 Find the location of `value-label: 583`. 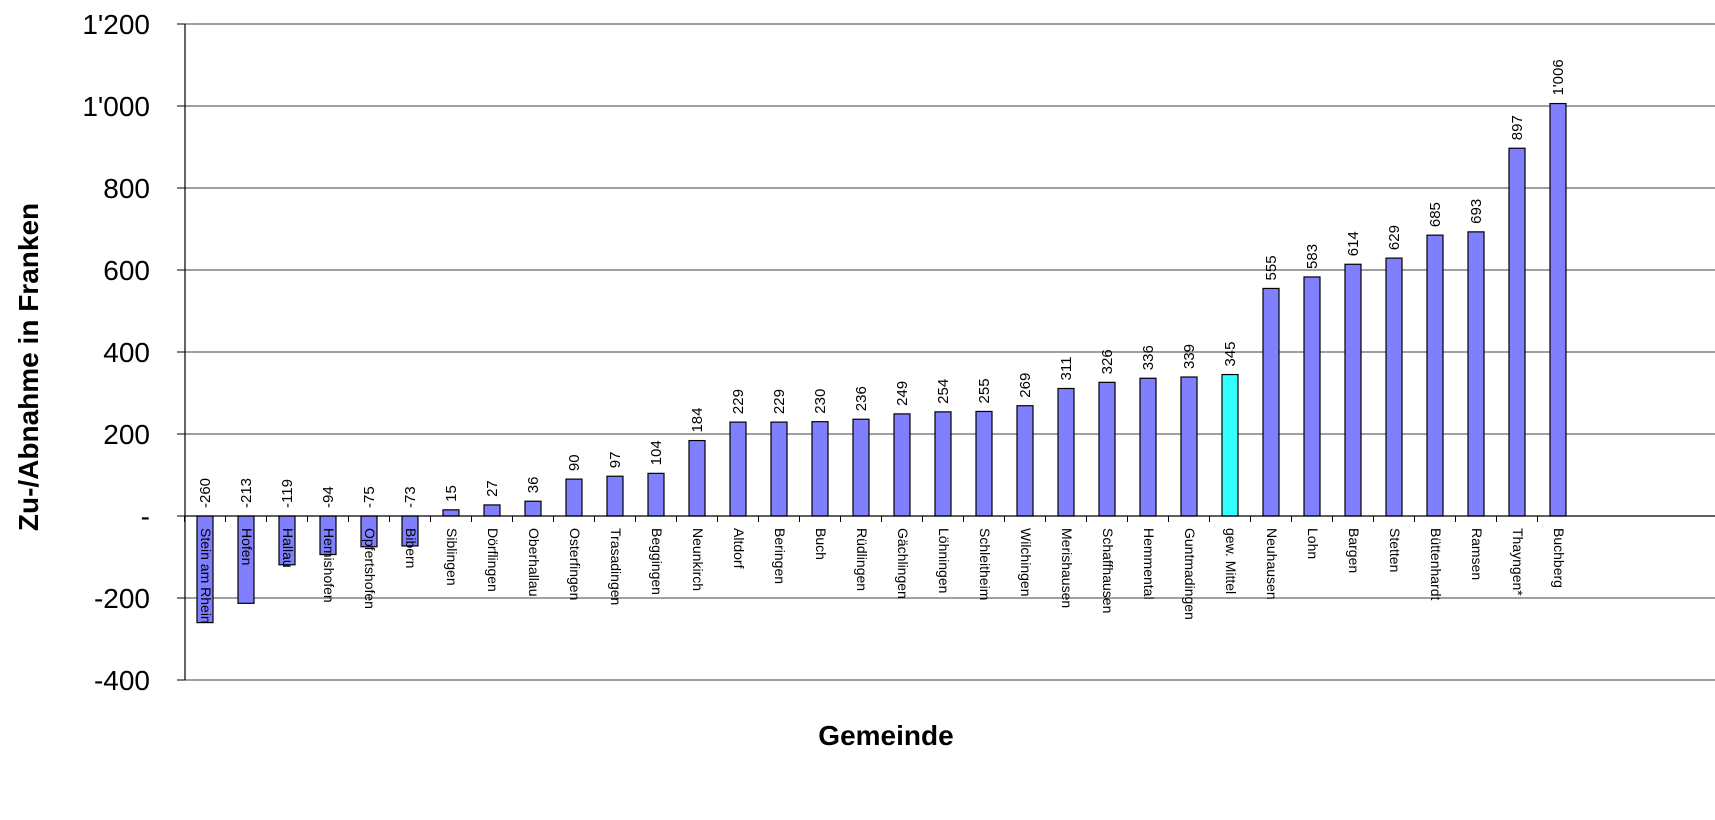

value-label: 583 is located at coordinates (1312, 256).